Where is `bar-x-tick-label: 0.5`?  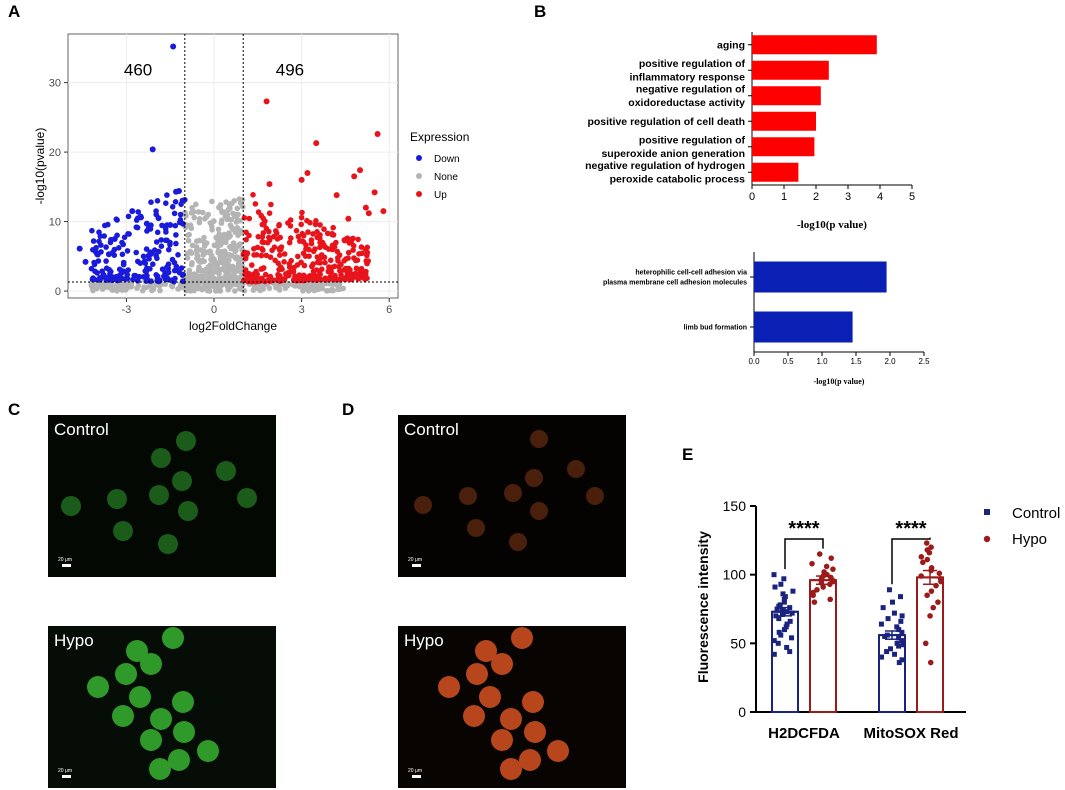 bar-x-tick-label: 0.5 is located at coordinates (788, 361).